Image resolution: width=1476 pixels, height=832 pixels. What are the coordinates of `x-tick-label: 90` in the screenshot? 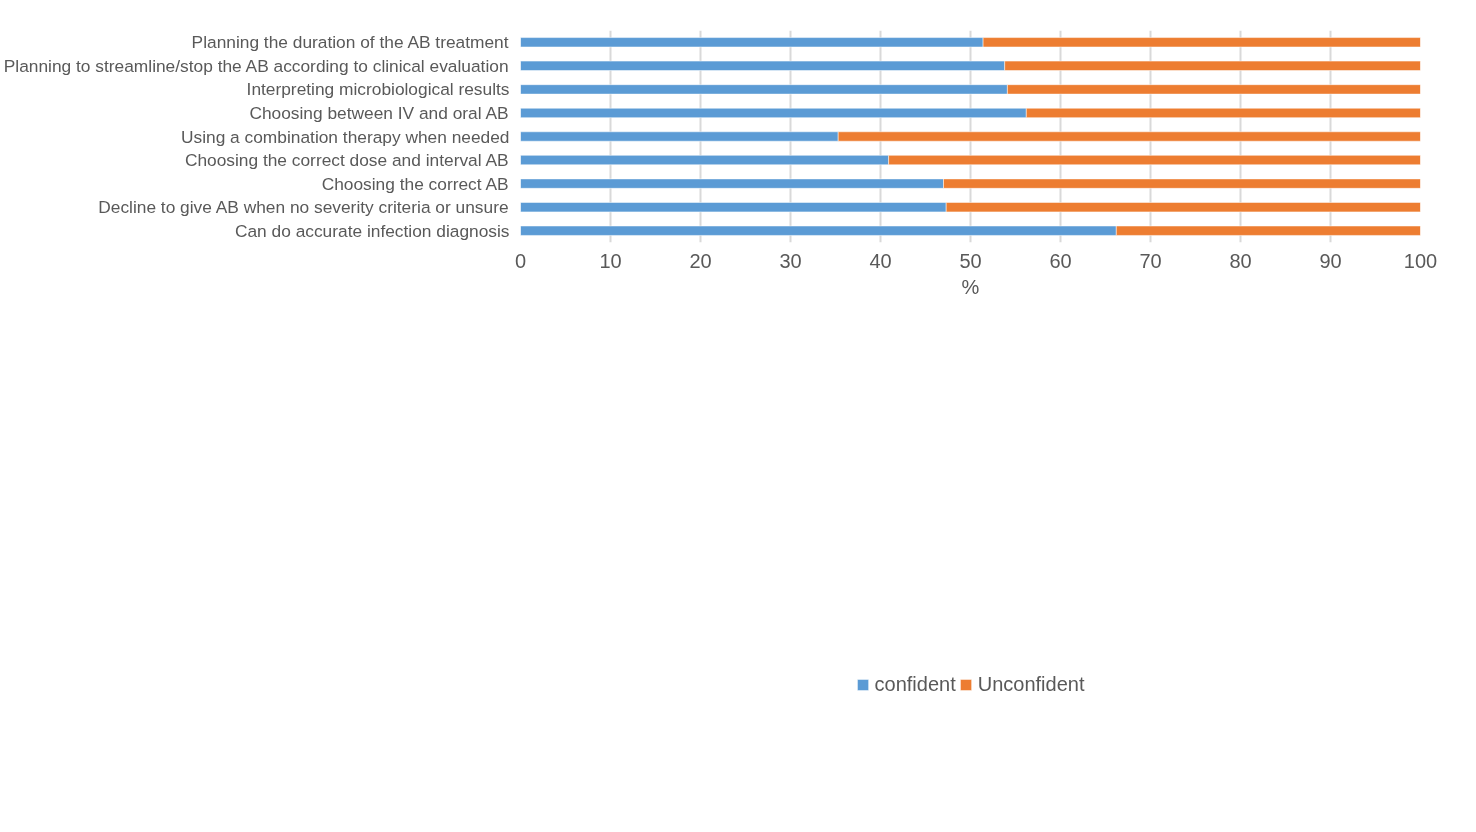 It's located at (1330, 260).